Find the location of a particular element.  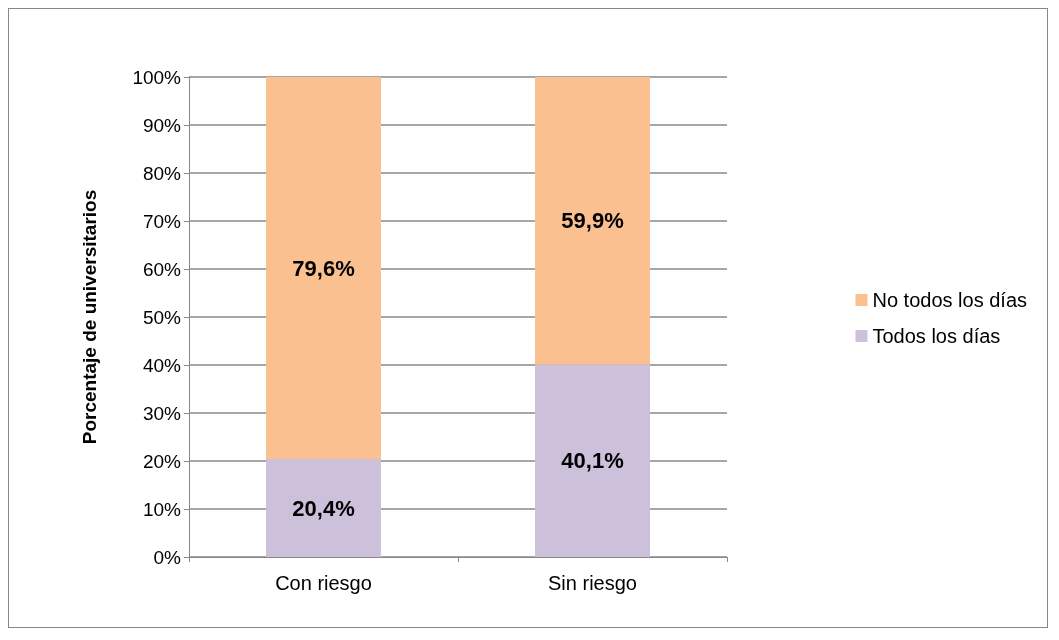

y-tick-label: 60% is located at coordinates (162, 269).